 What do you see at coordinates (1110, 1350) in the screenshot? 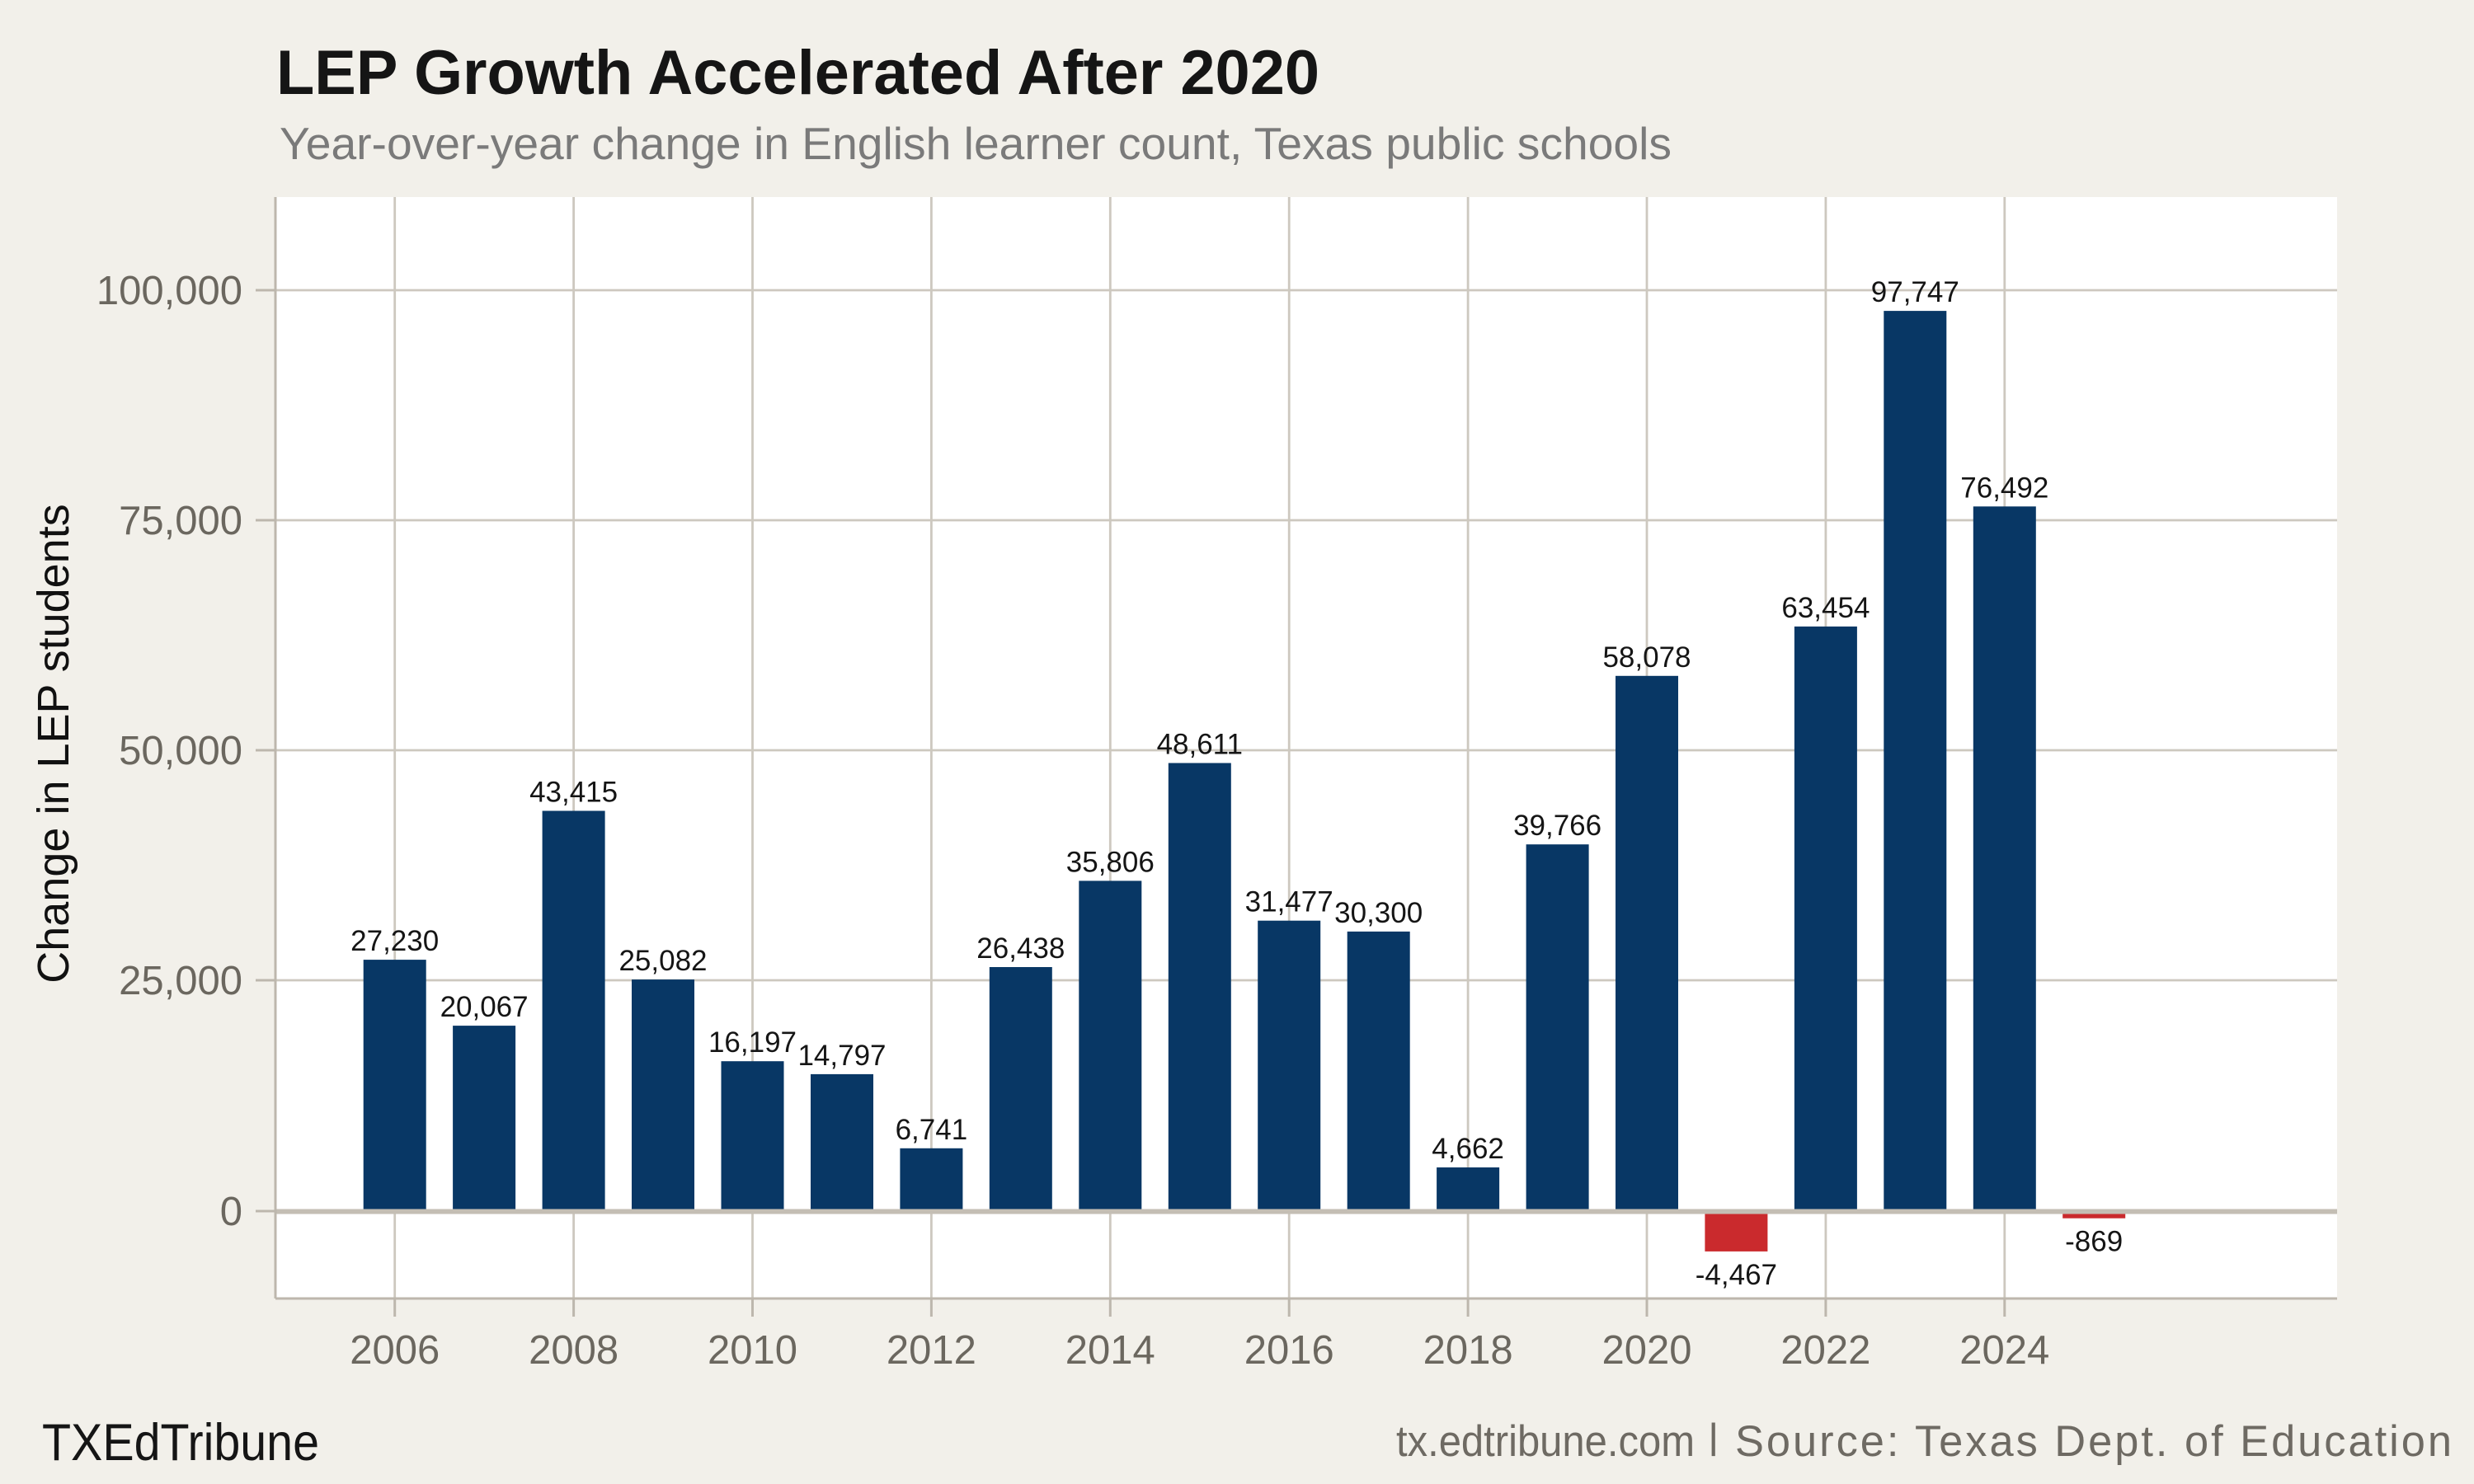
I see `svg-text: 2014` at bounding box center [1110, 1350].